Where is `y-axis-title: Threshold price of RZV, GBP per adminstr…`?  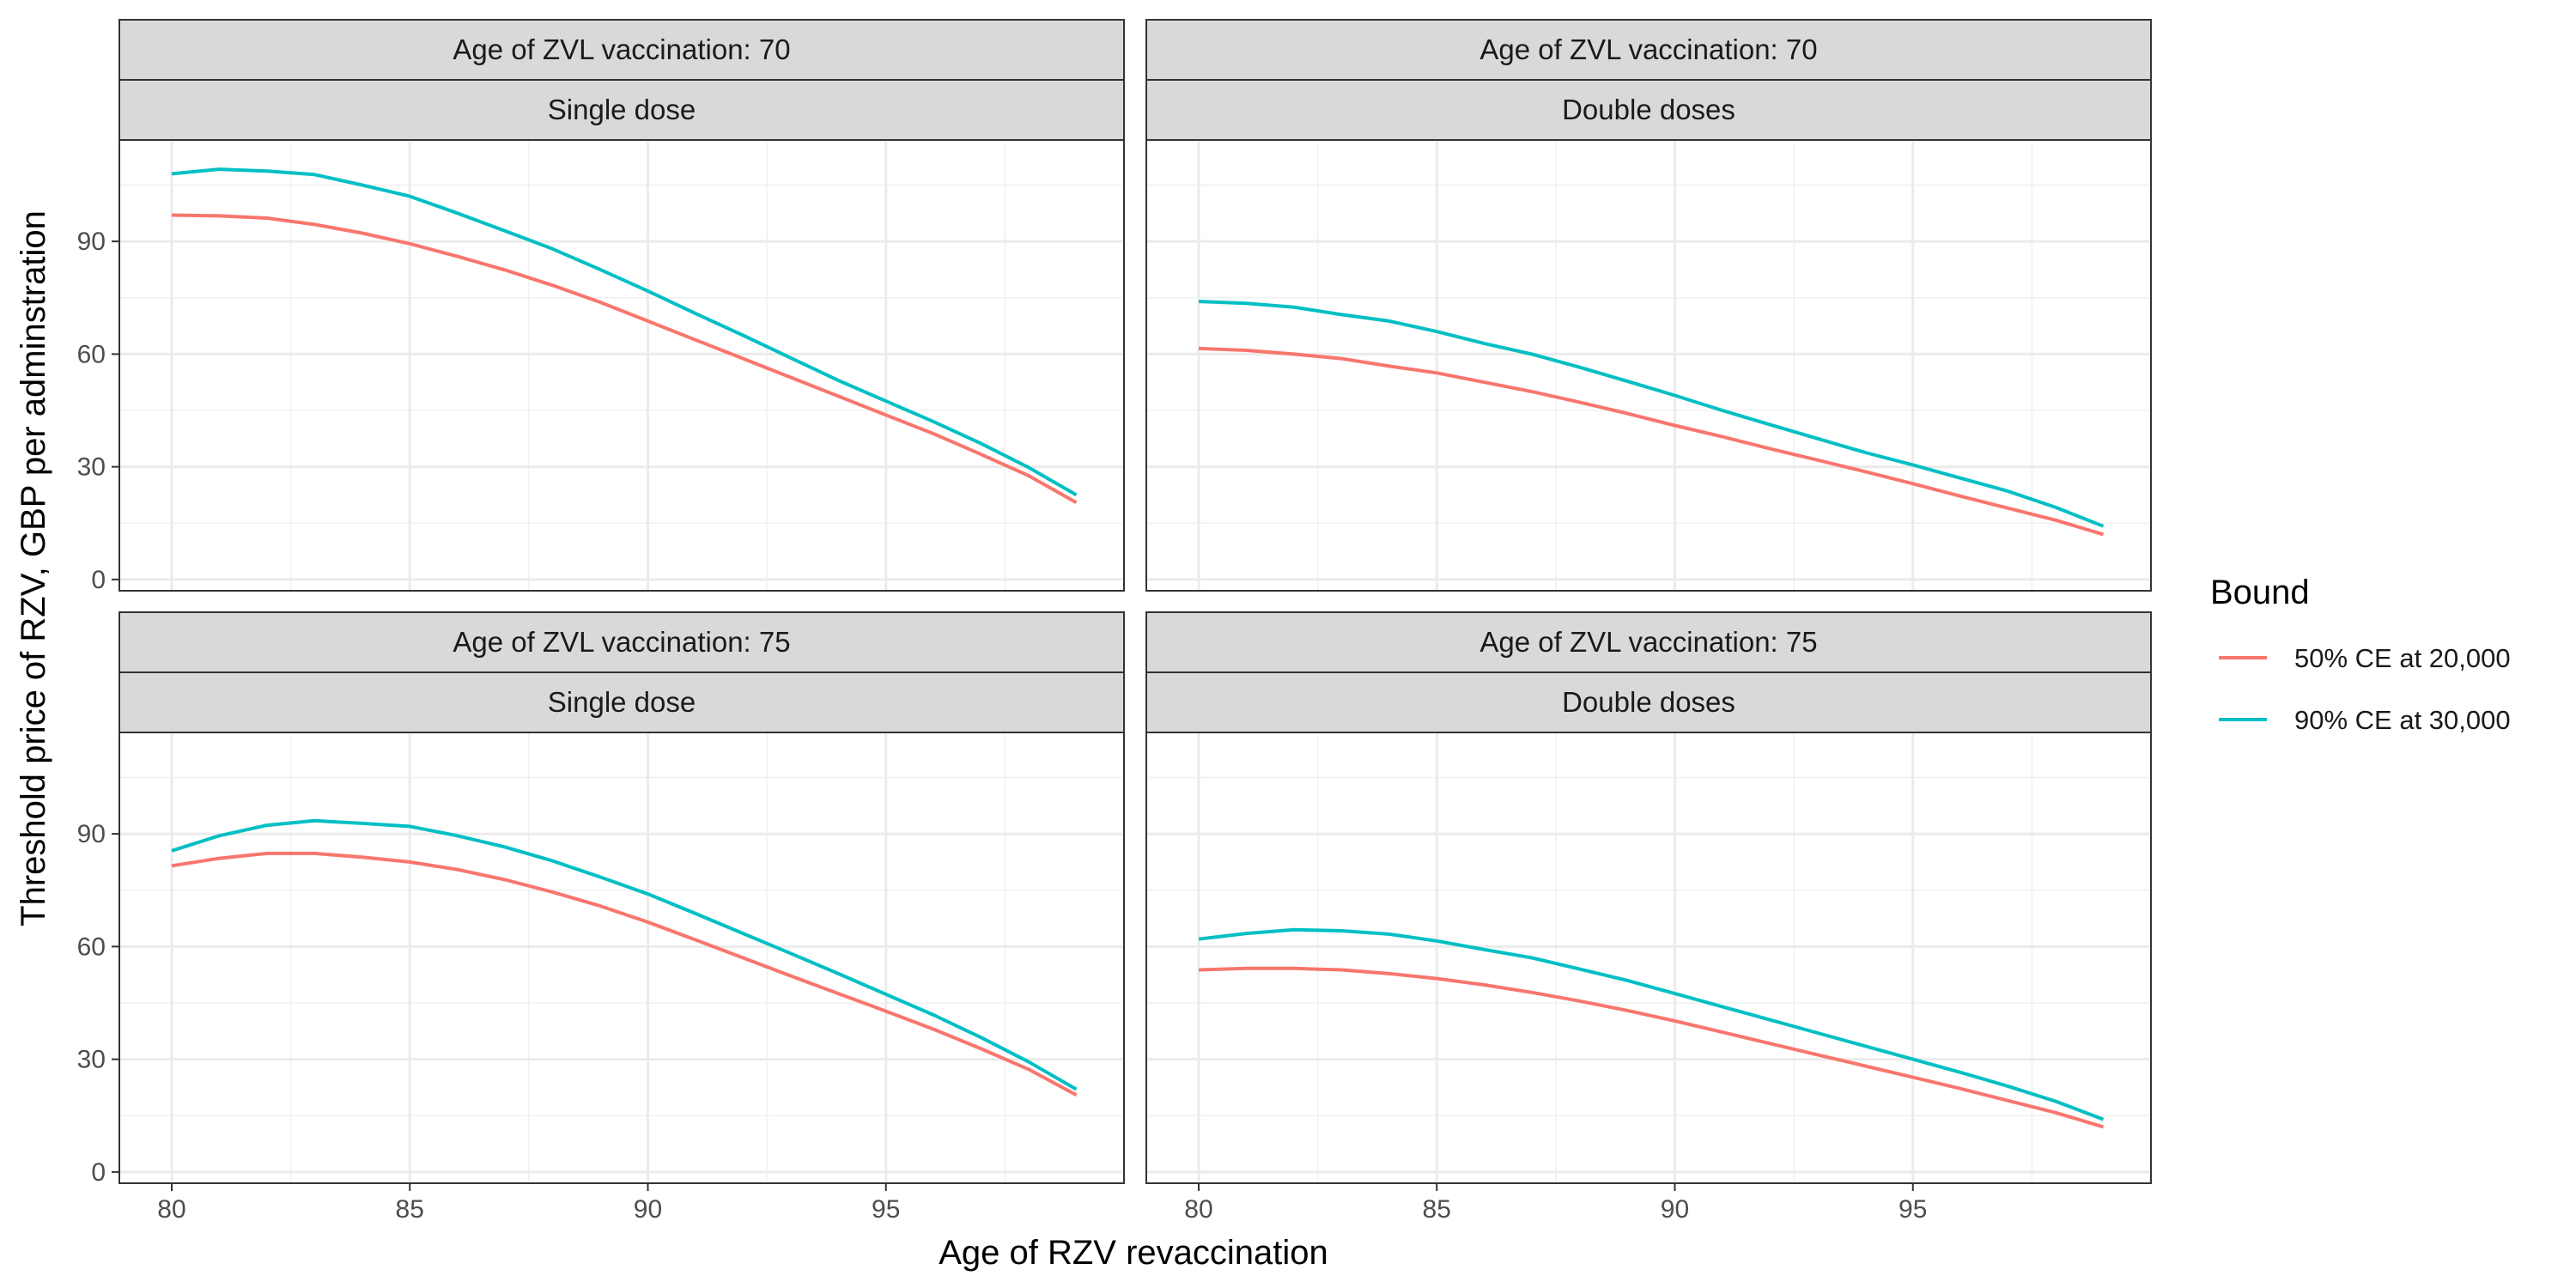
y-axis-title: Threshold price of RZV, GBP per adminstr… is located at coordinates (33, 568).